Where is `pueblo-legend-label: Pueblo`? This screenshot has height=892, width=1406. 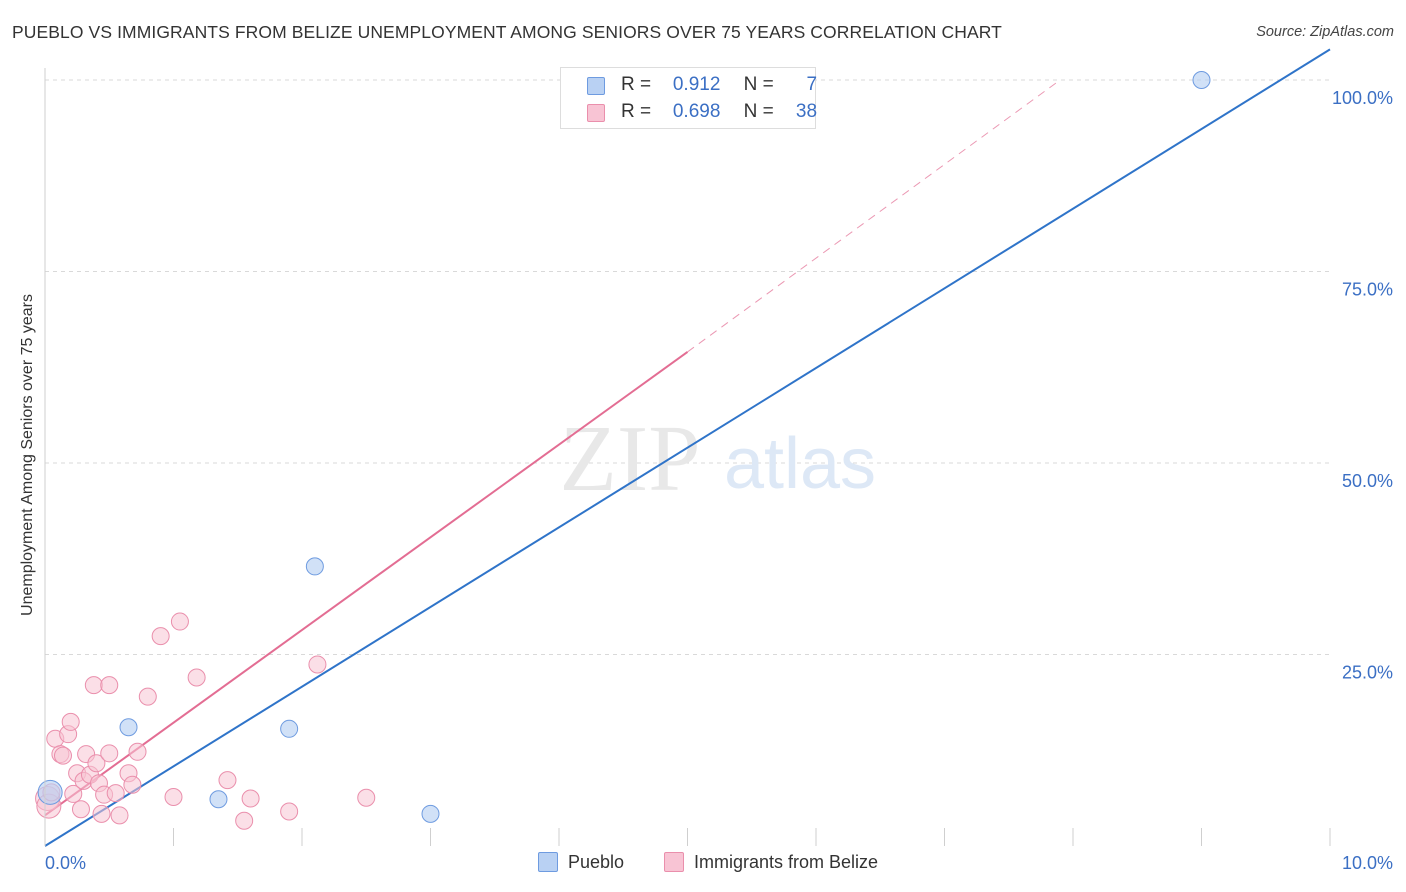
pueblo-legend-label: Pueblo is located at coordinates (596, 862).